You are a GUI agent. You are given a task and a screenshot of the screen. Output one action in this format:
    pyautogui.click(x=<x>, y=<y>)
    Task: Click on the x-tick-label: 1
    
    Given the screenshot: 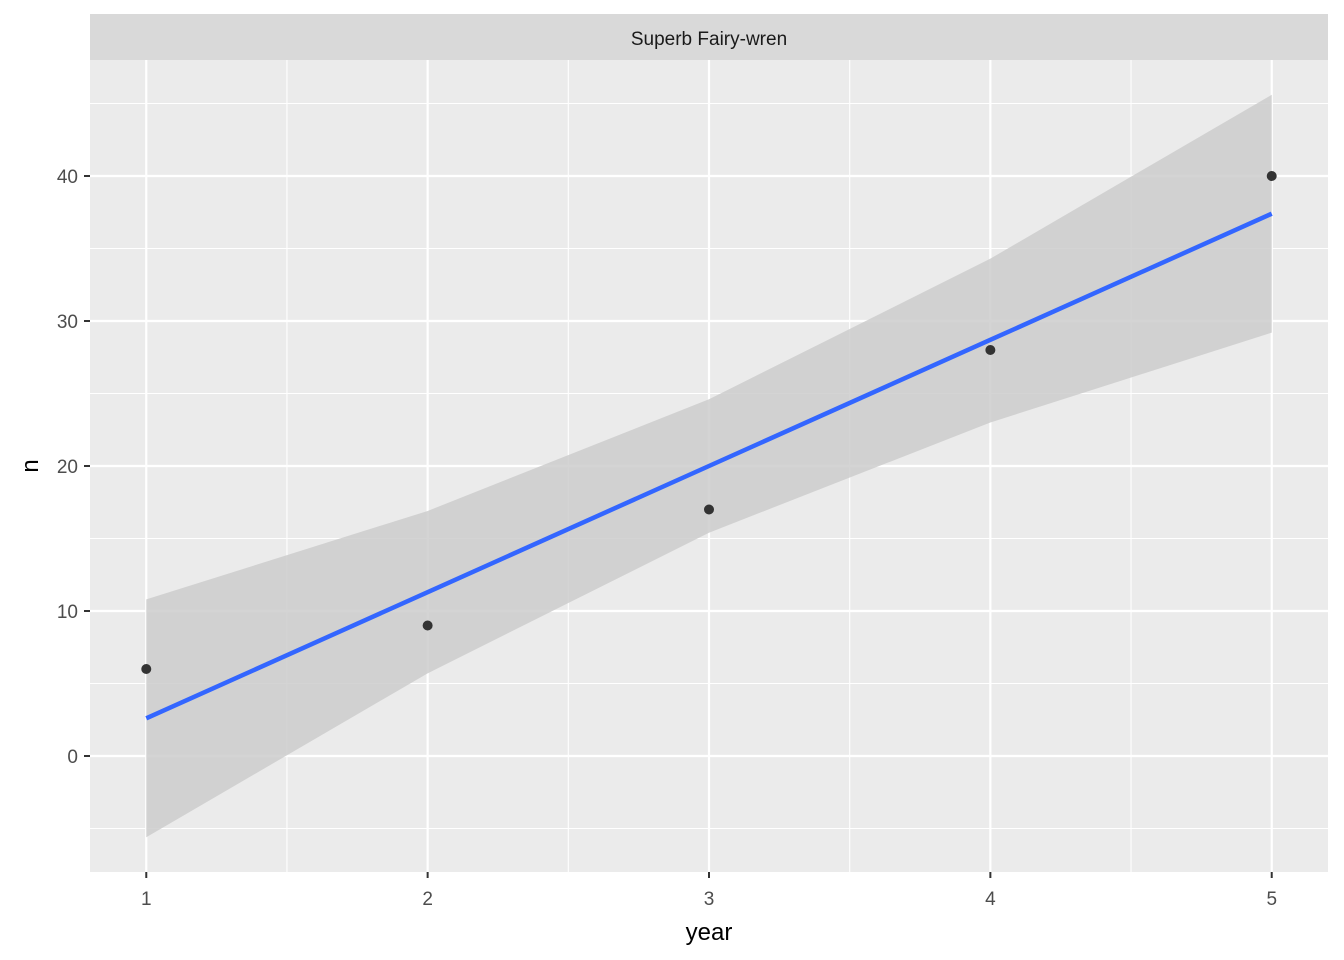 What is the action you would take?
    pyautogui.click(x=146, y=899)
    